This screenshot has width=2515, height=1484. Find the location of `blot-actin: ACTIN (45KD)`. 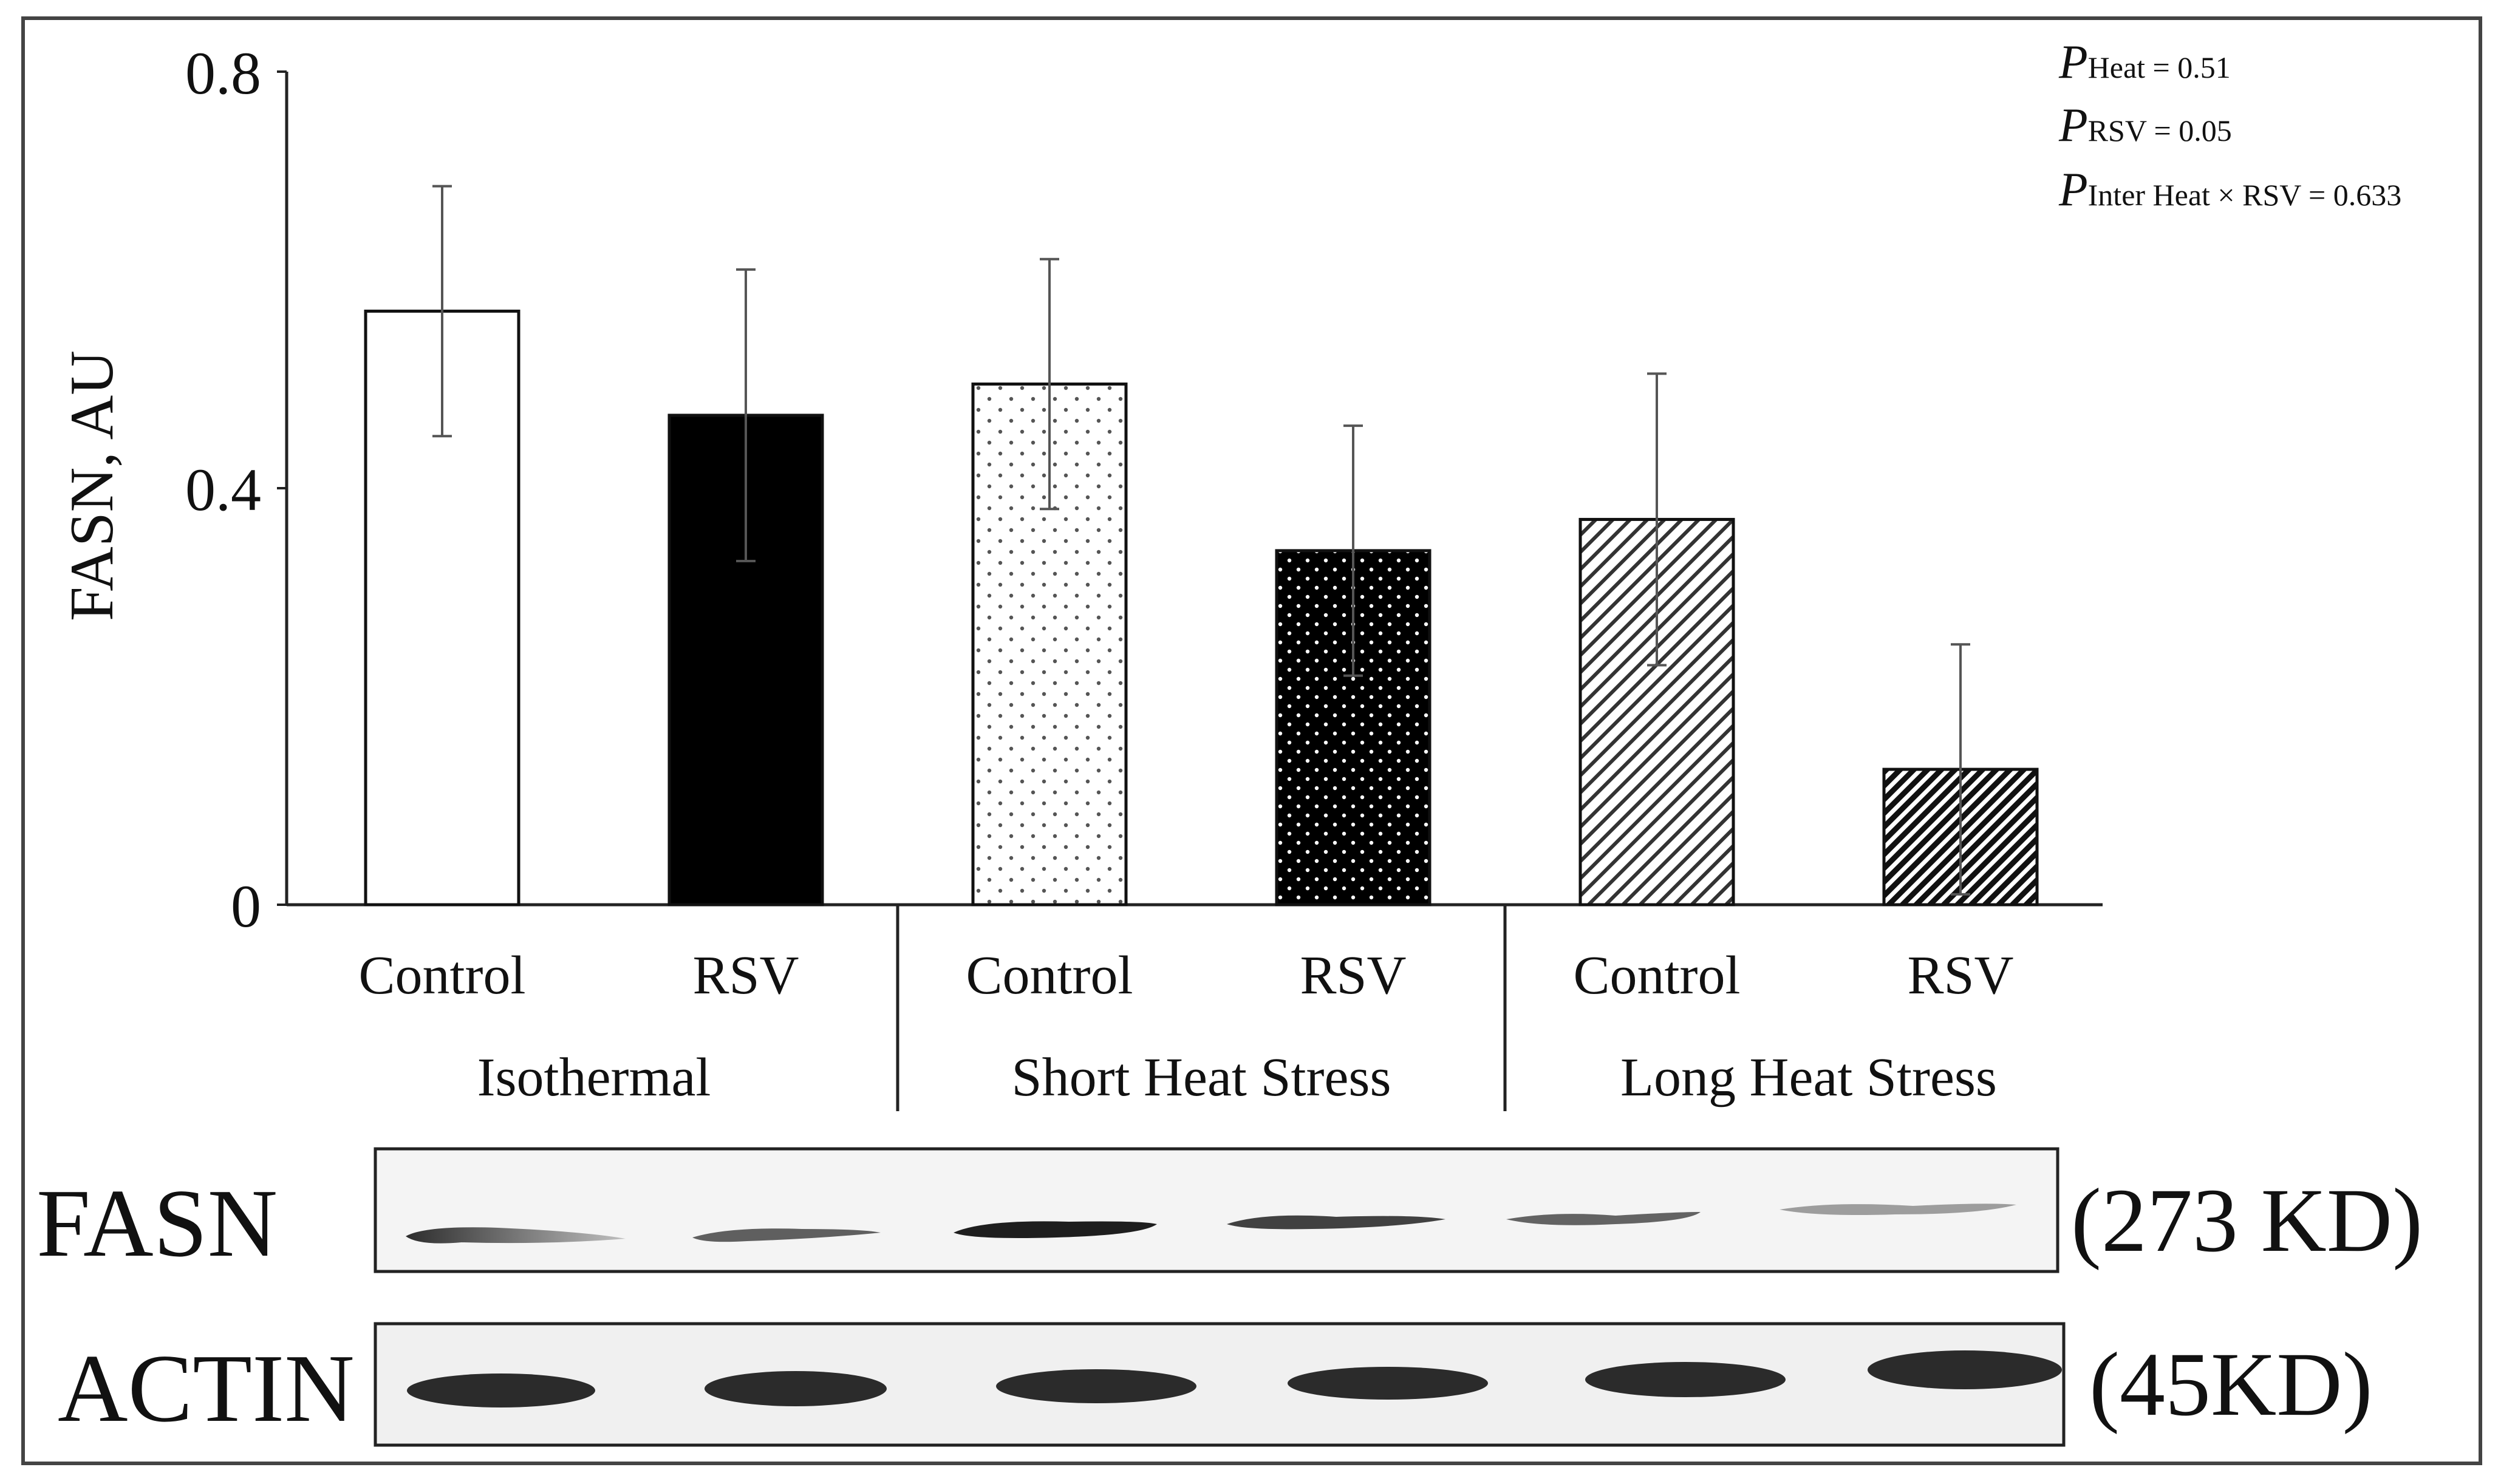

blot-actin: ACTIN (45KD) is located at coordinates (1215, 1384).